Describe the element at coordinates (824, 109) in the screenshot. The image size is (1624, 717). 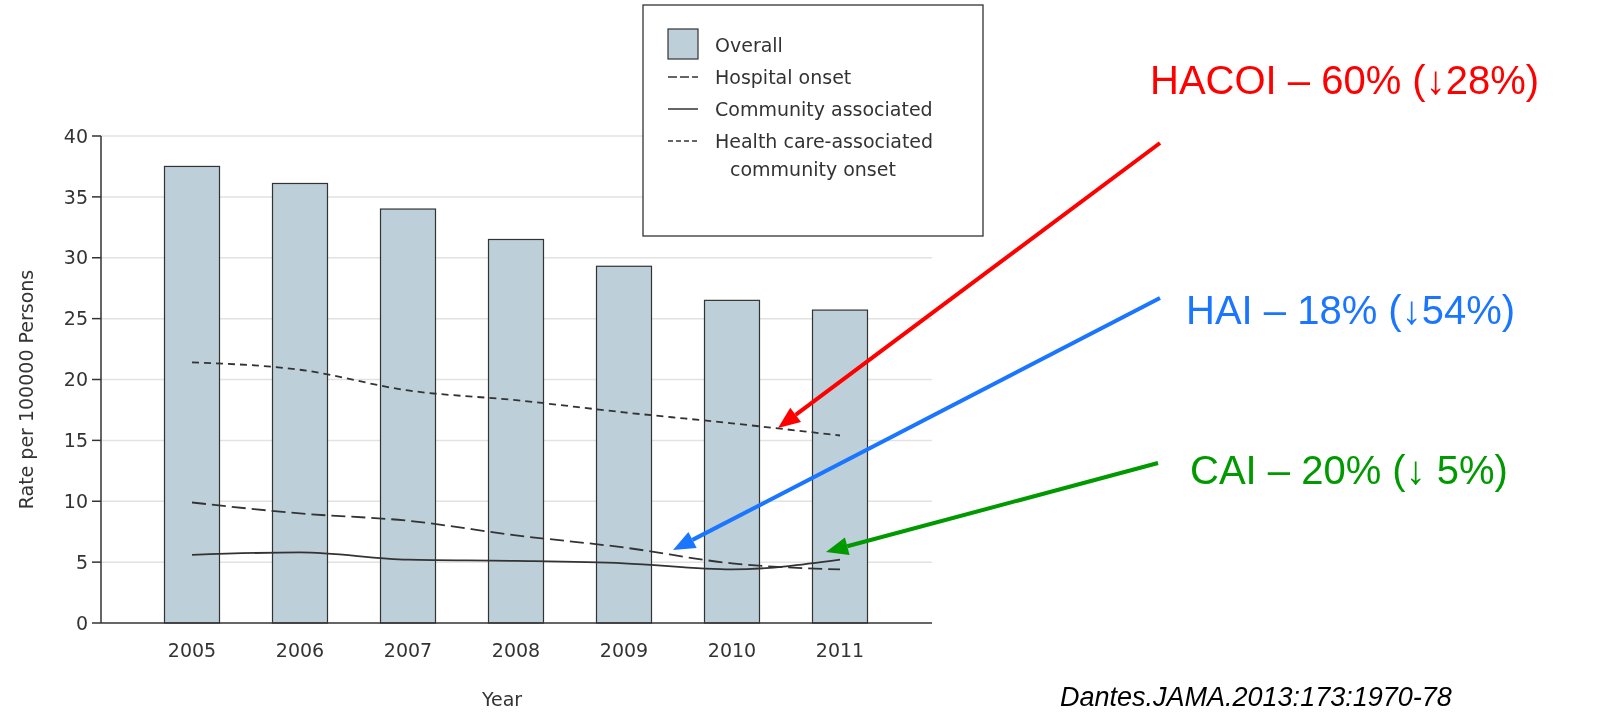
I see `legend-label: Community associated` at that location.